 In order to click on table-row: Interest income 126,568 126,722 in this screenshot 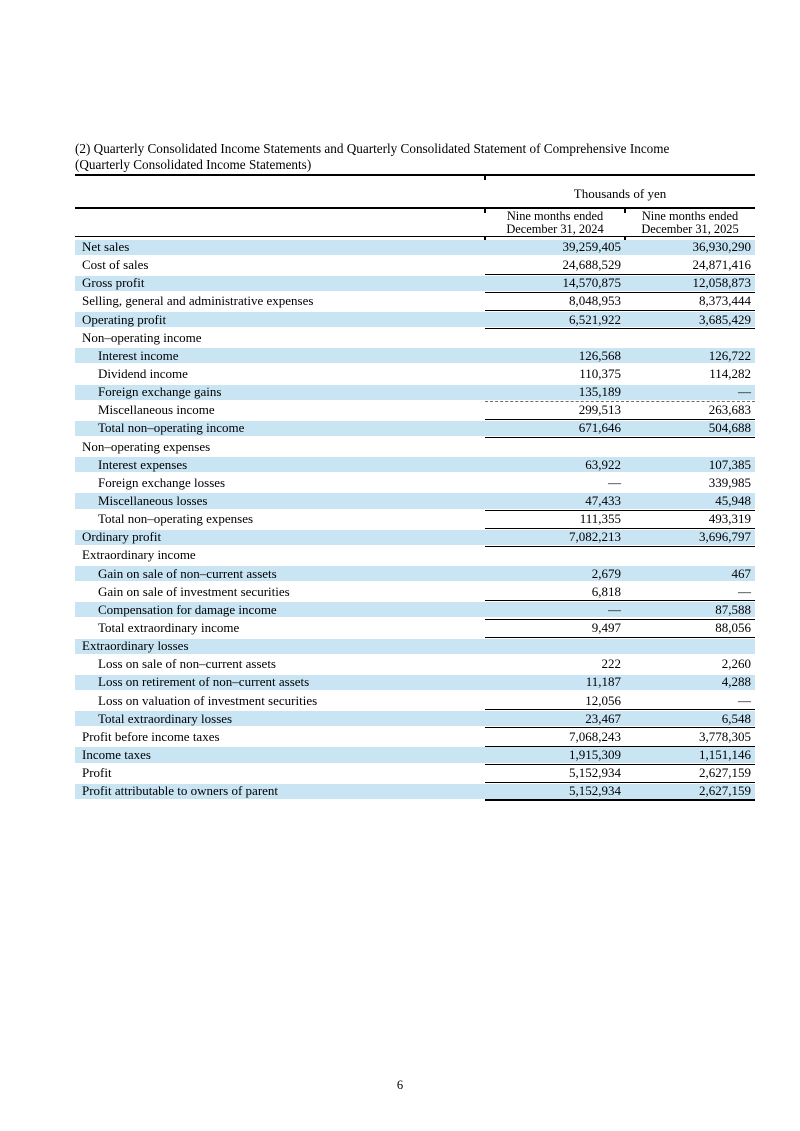, I will do `click(415, 356)`.